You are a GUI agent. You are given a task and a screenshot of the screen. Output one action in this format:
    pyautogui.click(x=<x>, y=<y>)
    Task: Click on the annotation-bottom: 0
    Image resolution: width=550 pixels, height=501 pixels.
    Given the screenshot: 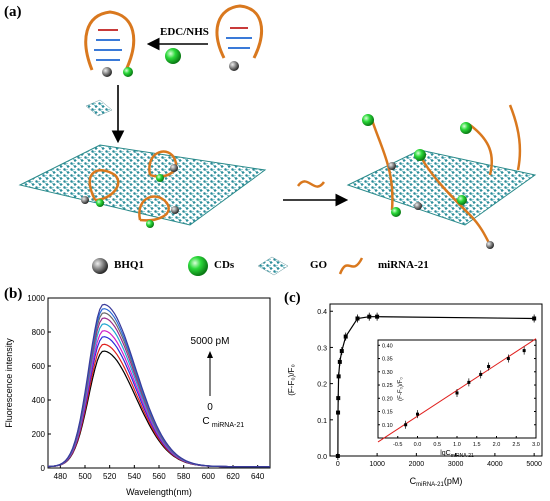 What is the action you would take?
    pyautogui.click(x=210, y=407)
    